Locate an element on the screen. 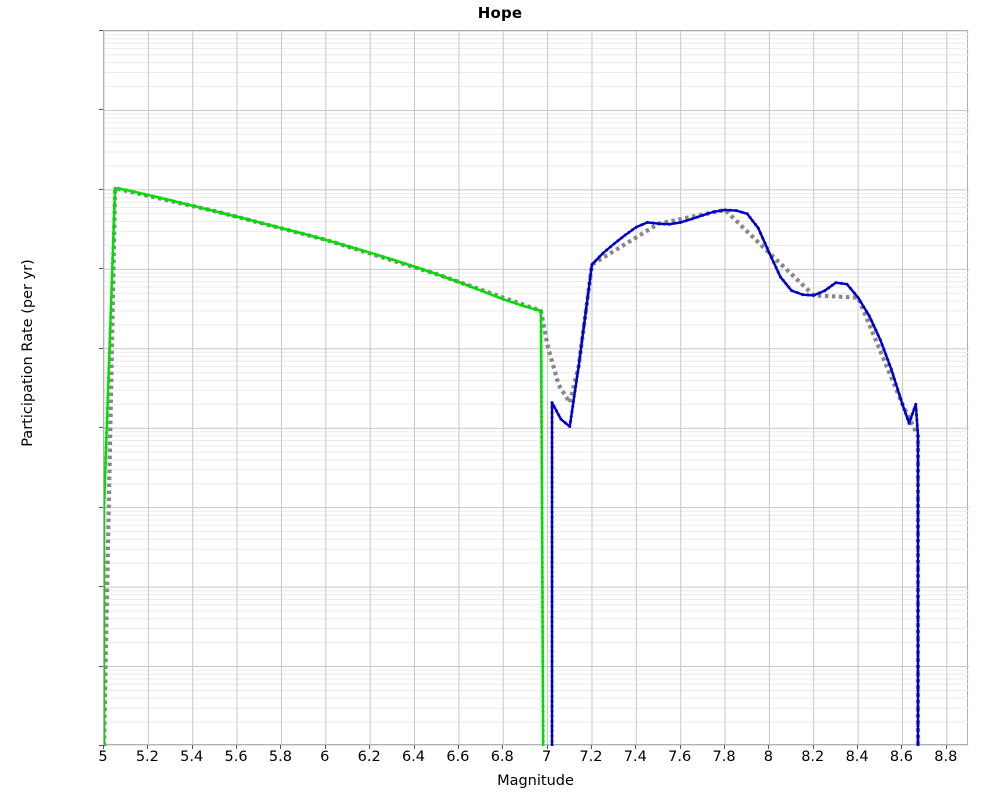 This screenshot has height=800, width=1000. x-tick-label: 6.8 is located at coordinates (502, 757).